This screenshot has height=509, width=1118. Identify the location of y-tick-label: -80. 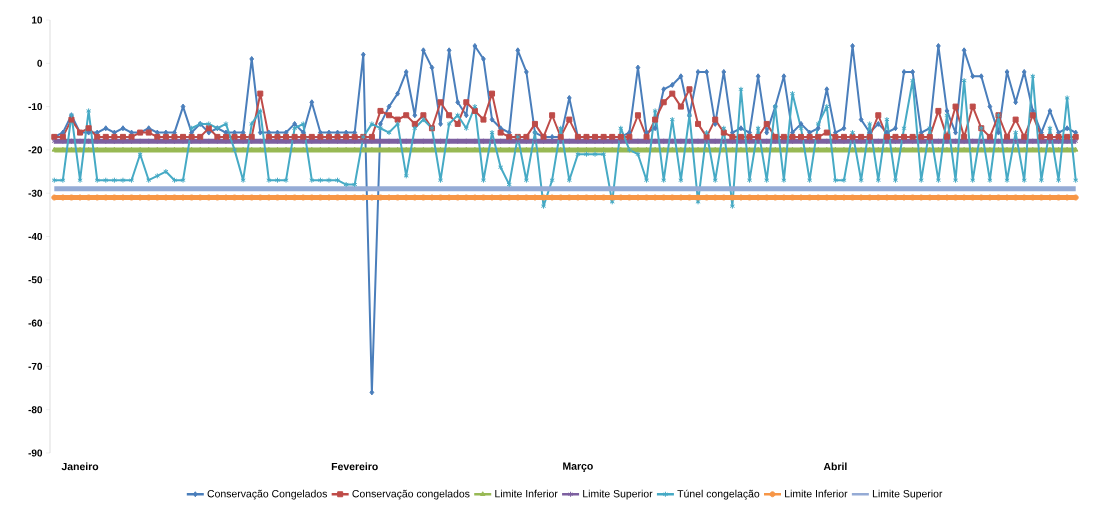
(35, 410).